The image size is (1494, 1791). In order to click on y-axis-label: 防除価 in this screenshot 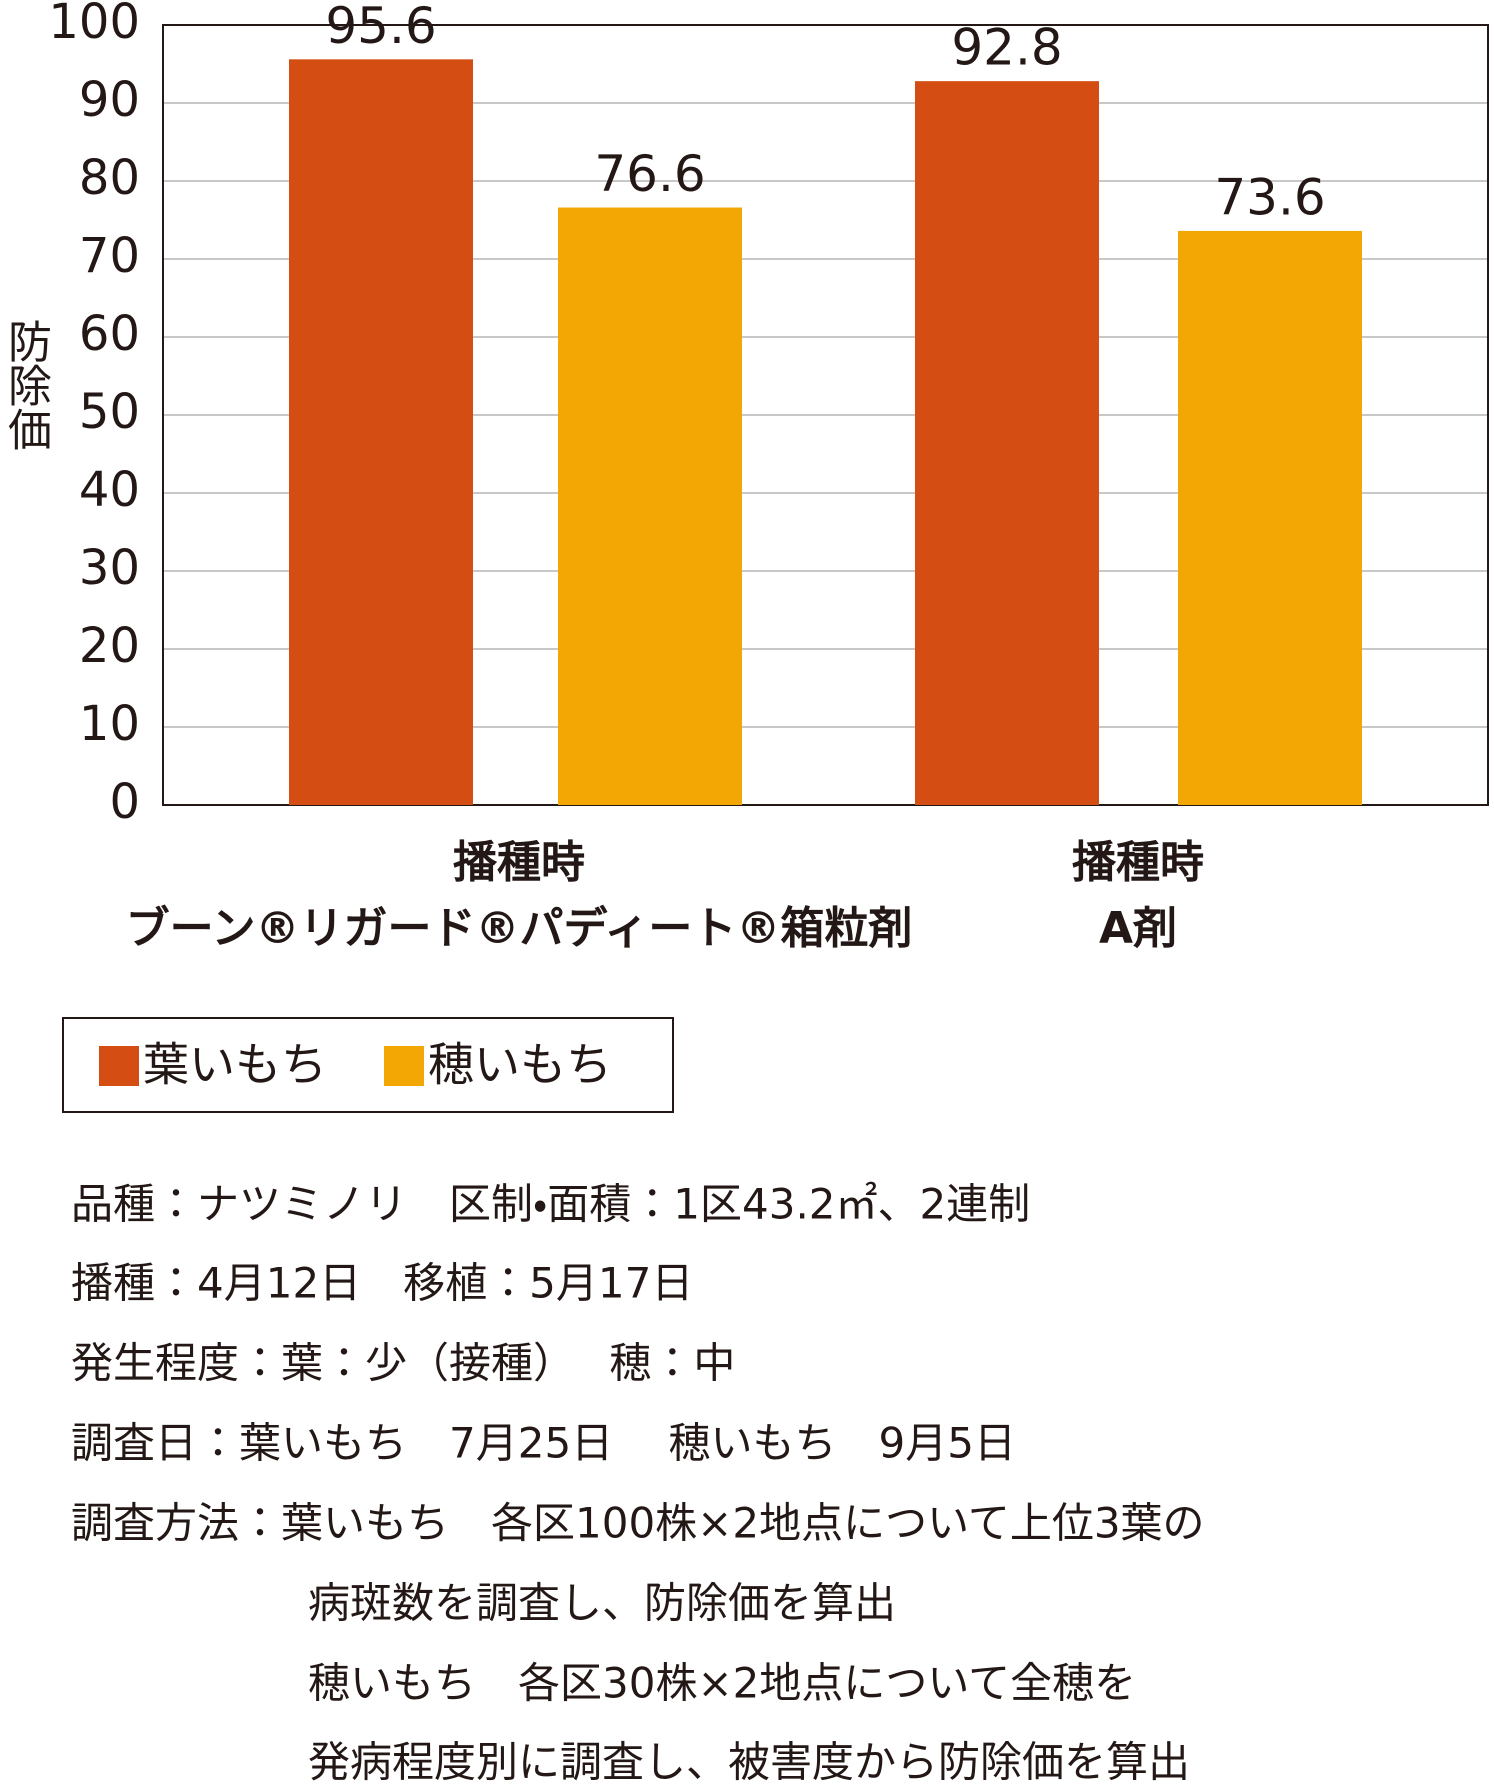, I will do `click(26, 385)`.